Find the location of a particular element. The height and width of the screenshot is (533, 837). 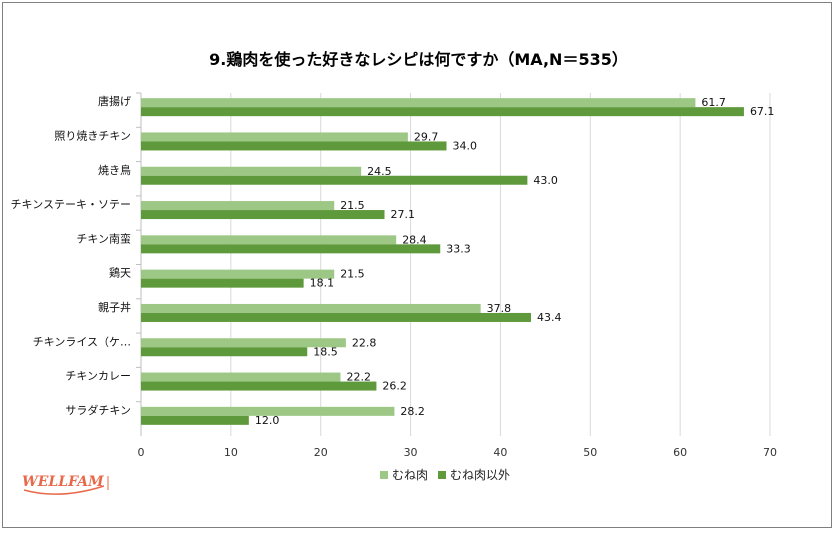

data-label-series-1-3: 21.5 is located at coordinates (352, 205).